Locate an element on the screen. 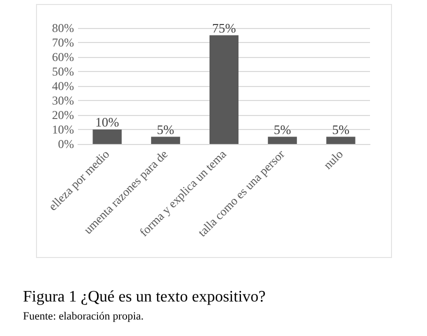  y-tick-label: 20% is located at coordinates (63, 115).